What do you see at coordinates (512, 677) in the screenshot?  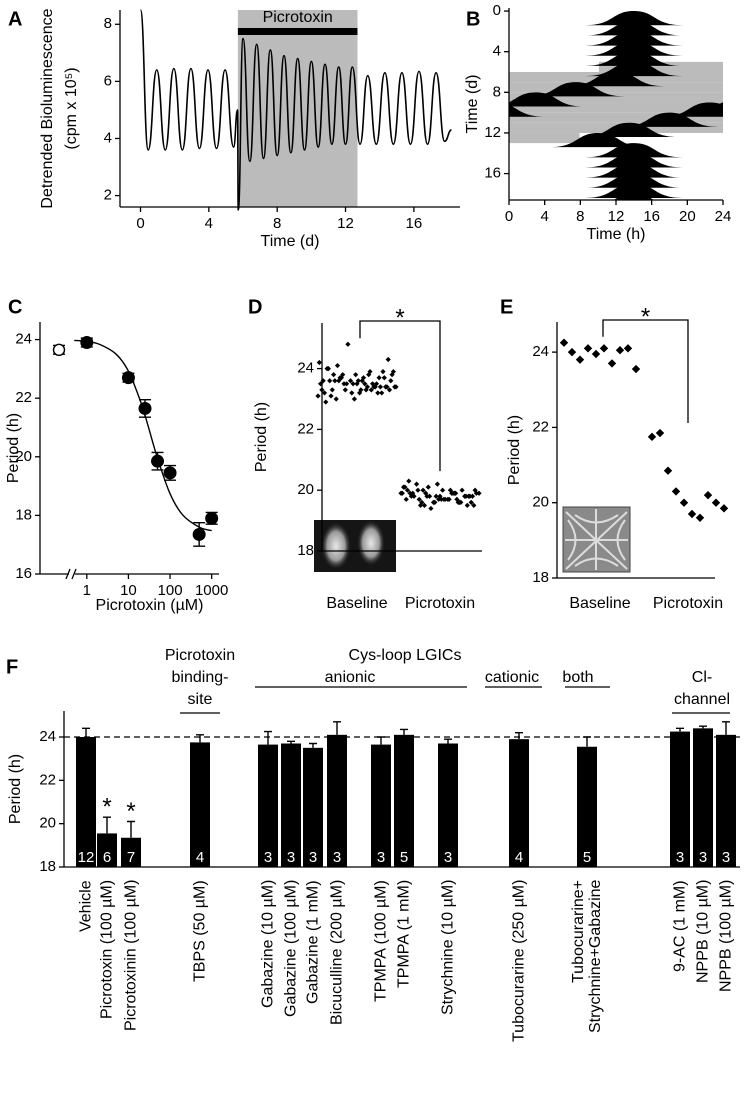 I see `group-label: cationic` at bounding box center [512, 677].